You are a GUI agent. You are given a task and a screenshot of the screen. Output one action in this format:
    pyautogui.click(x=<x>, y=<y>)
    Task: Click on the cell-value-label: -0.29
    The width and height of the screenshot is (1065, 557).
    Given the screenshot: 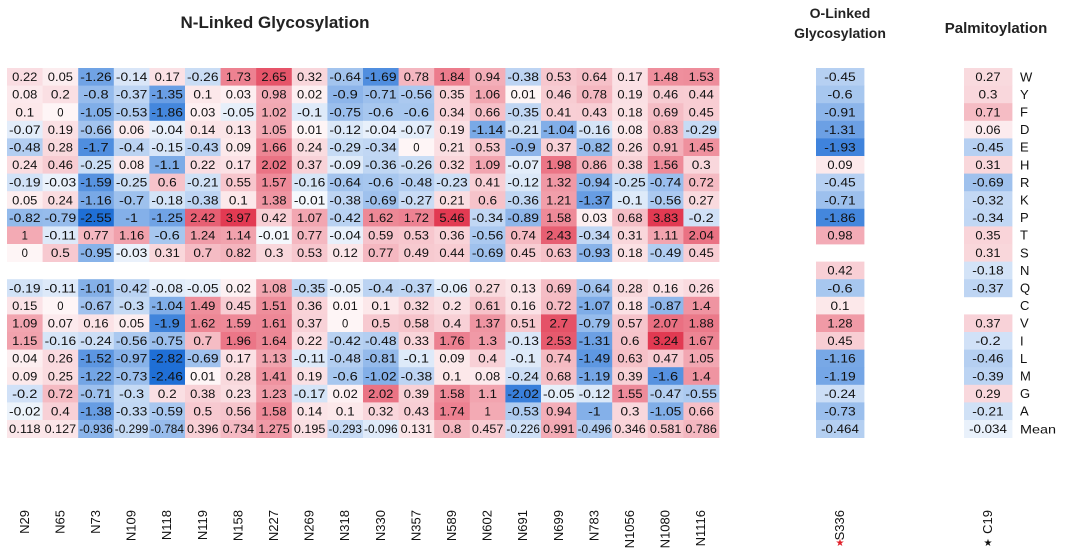 What is the action you would take?
    pyautogui.click(x=701, y=130)
    